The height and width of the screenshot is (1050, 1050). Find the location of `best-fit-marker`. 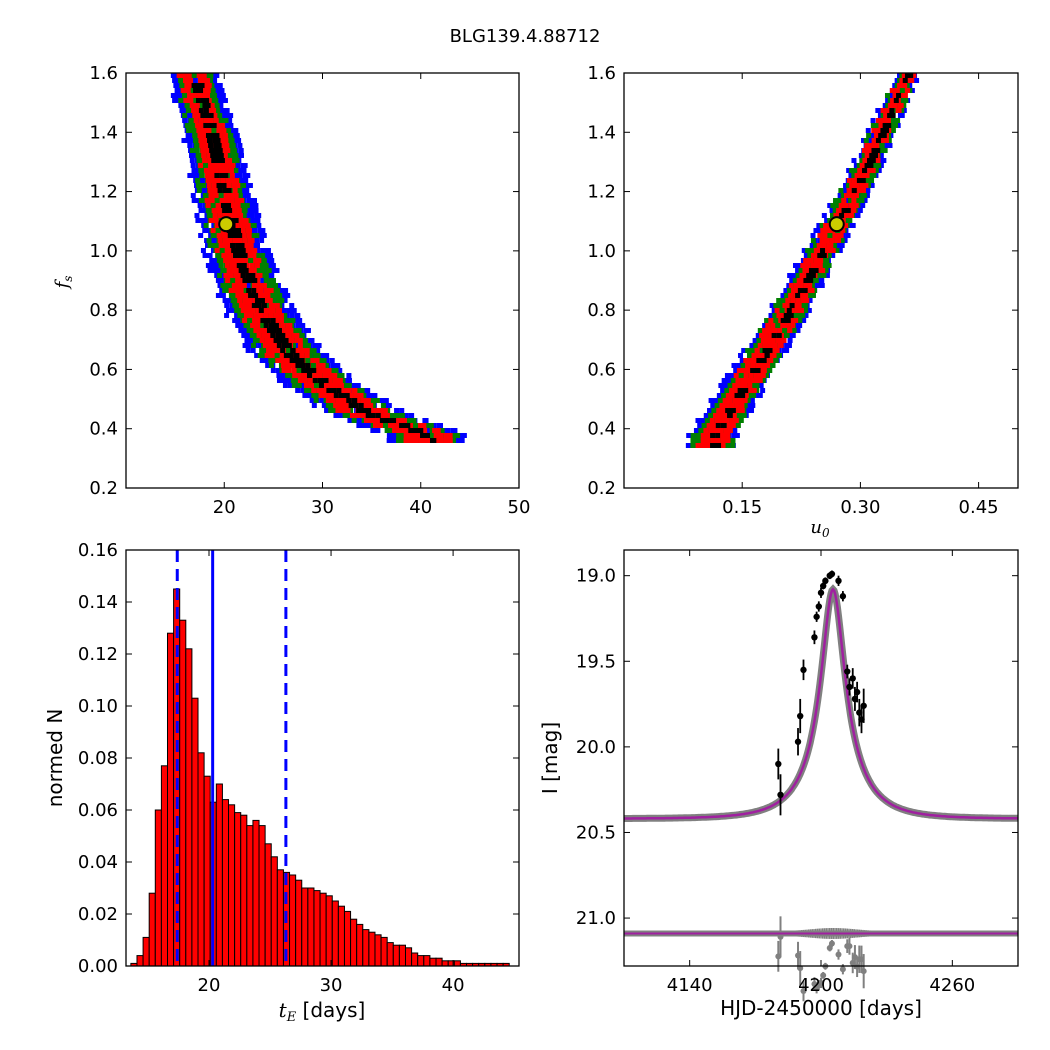

best-fit-marker is located at coordinates (836, 224).